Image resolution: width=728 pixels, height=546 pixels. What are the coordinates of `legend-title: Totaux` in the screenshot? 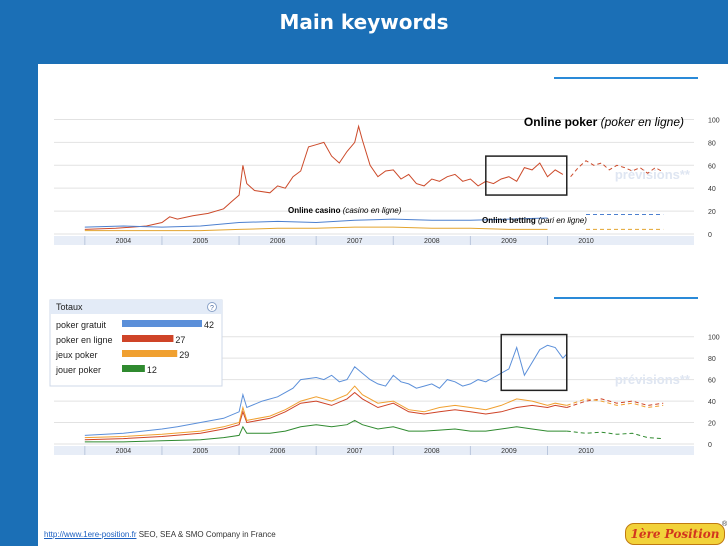 It's located at (69, 307).